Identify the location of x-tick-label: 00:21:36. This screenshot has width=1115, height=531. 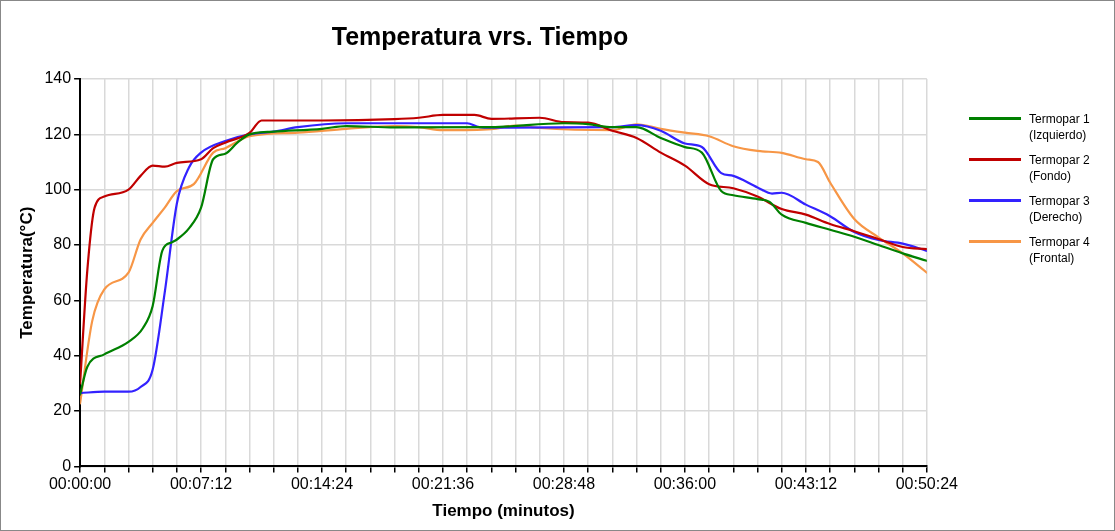
(443, 484).